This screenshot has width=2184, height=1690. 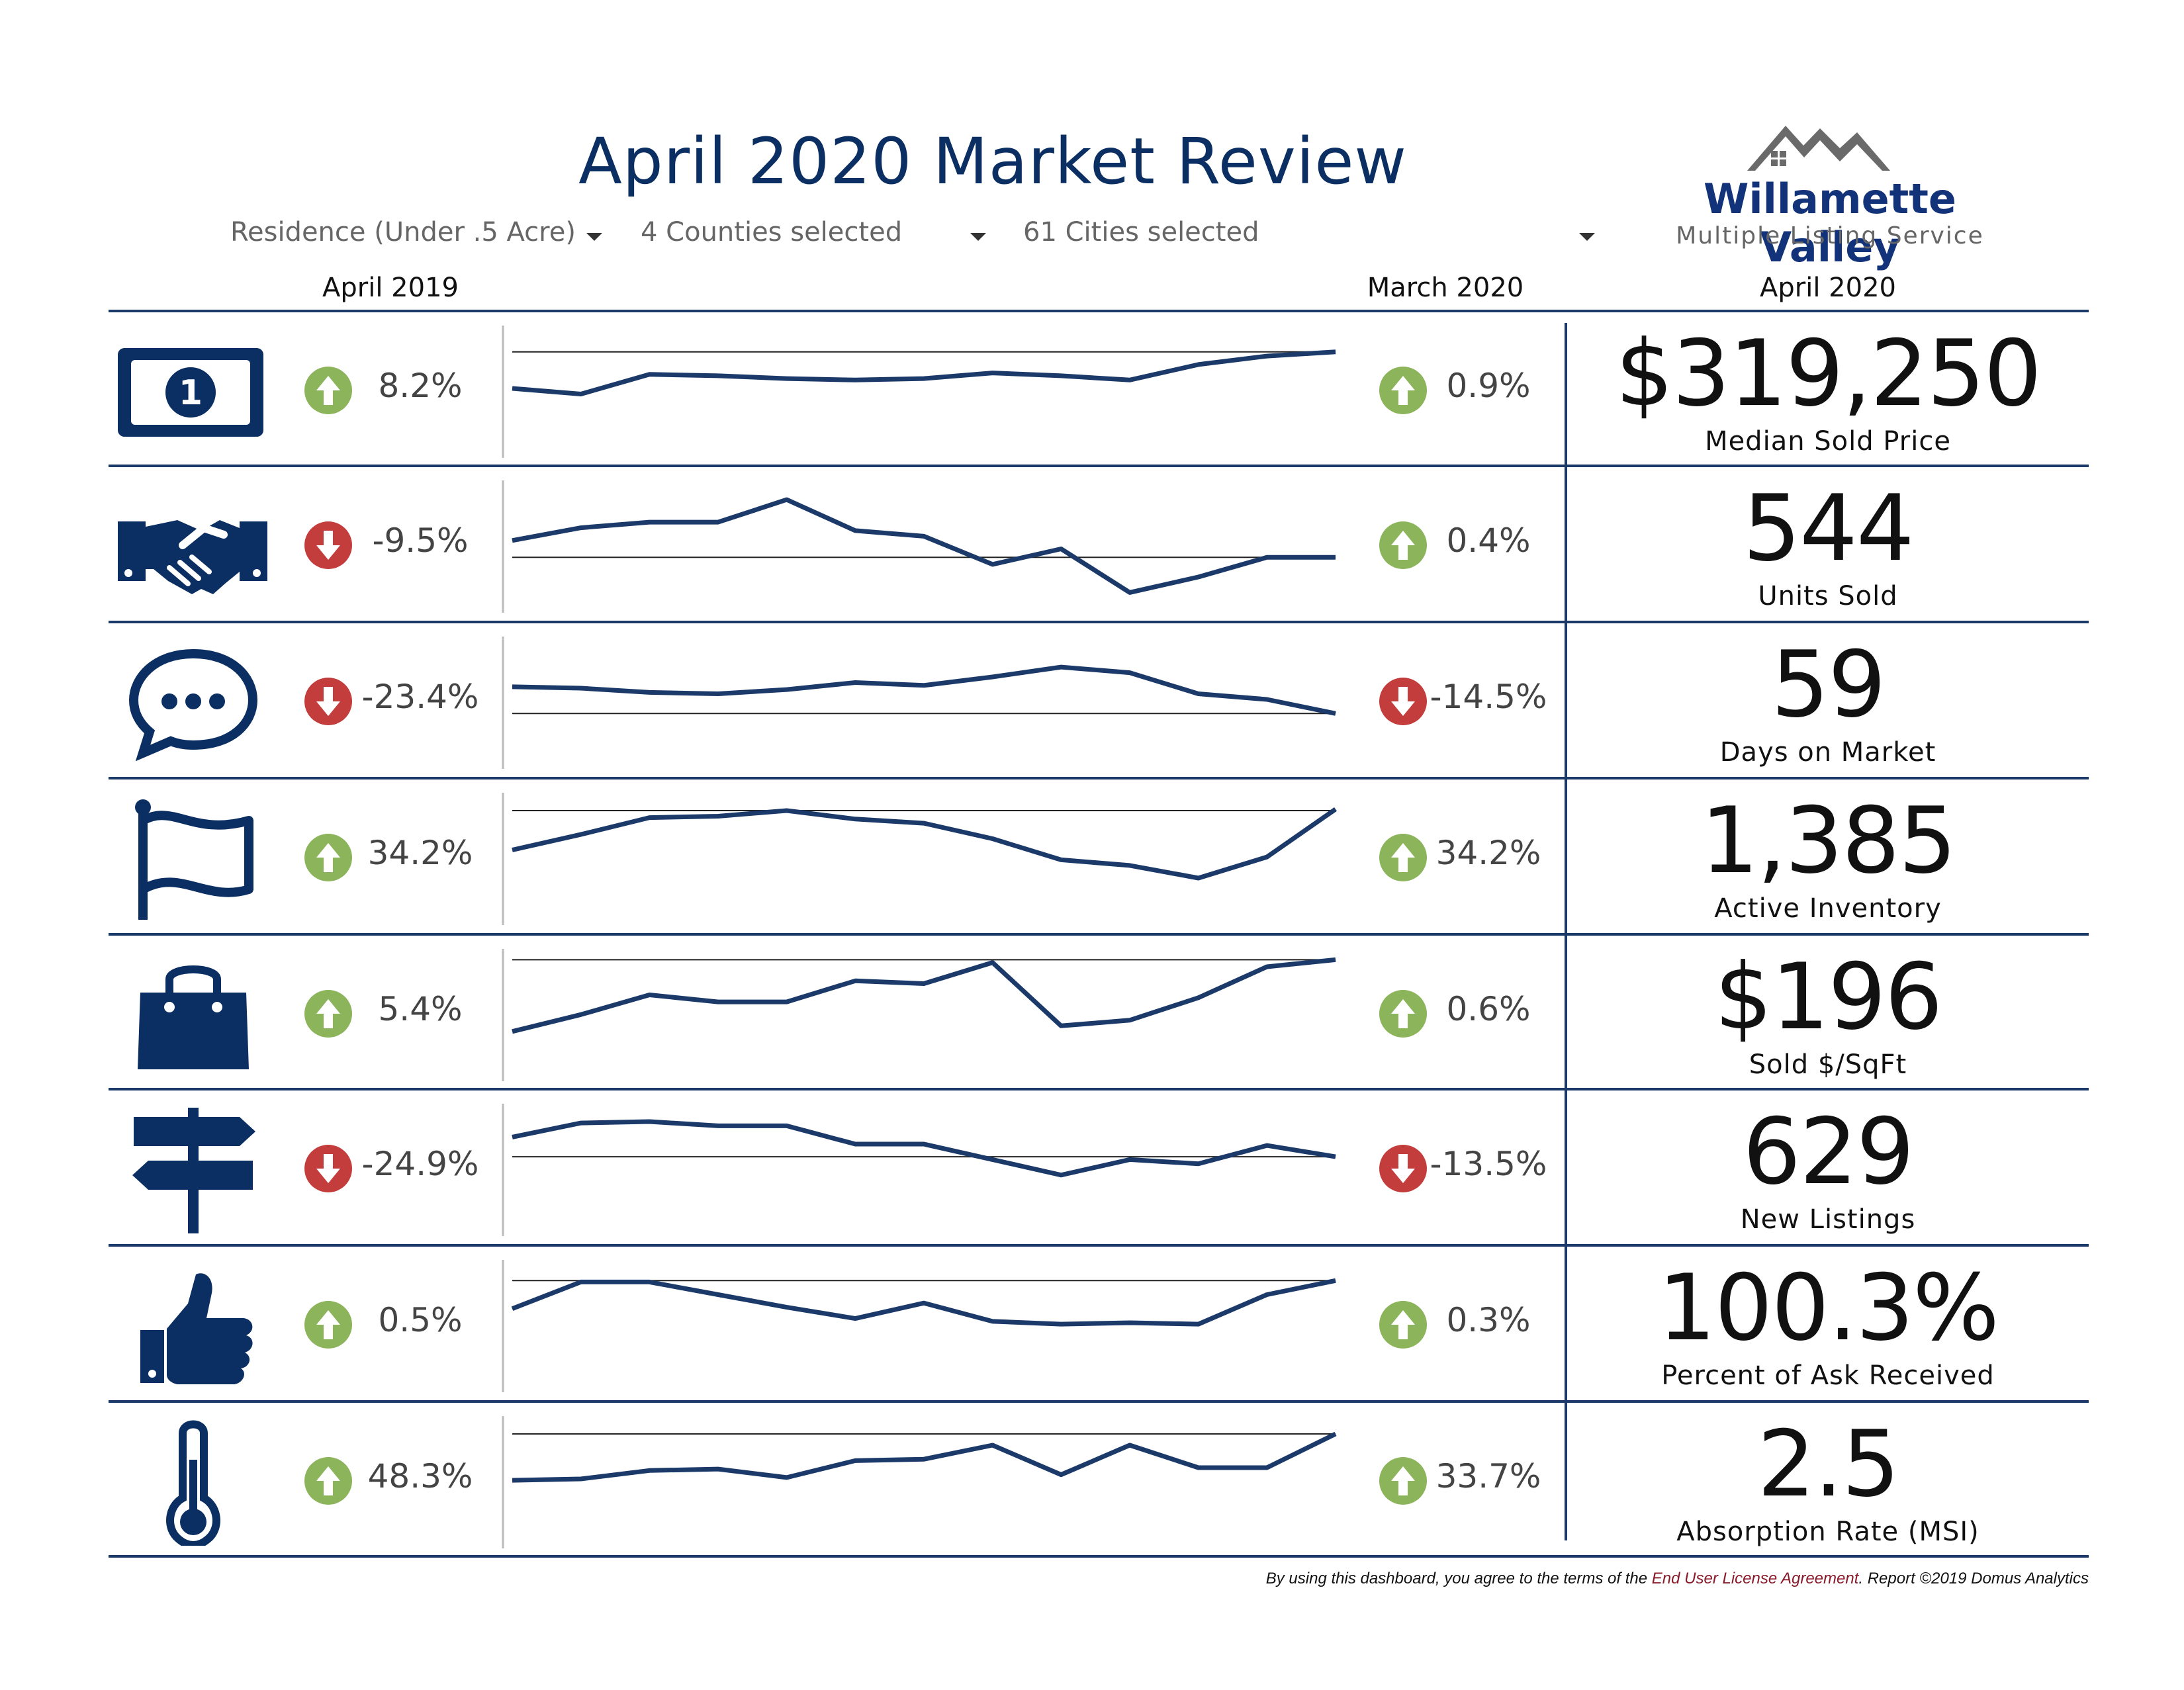 What do you see at coordinates (420, 697) in the screenshot?
I see `yoy-change: -23.4%` at bounding box center [420, 697].